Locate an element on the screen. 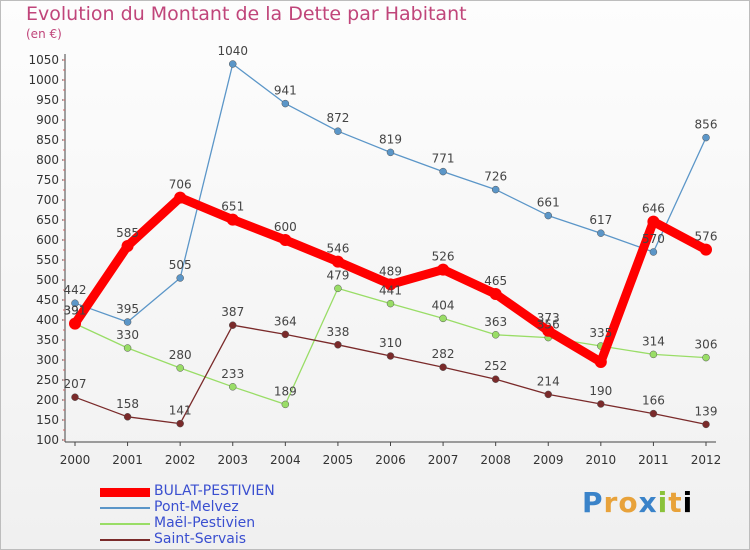 The height and width of the screenshot is (550, 750). x-tick-label: 2000 is located at coordinates (75, 460).